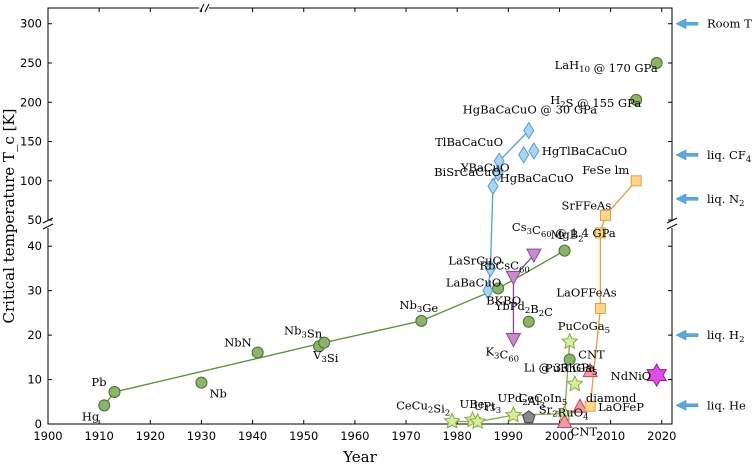 The width and height of the screenshot is (754, 466). What do you see at coordinates (38, 424) in the screenshot?
I see `y-tick-label: 0` at bounding box center [38, 424].